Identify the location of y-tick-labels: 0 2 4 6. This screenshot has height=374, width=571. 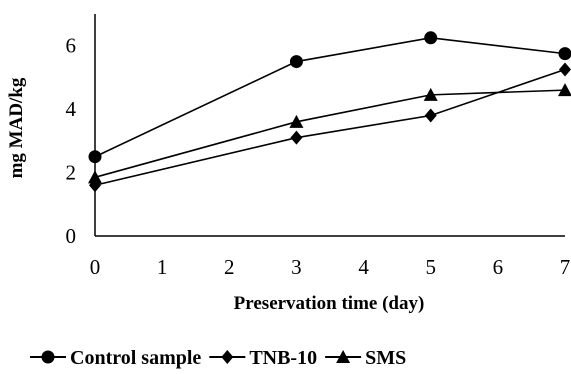
(71, 141).